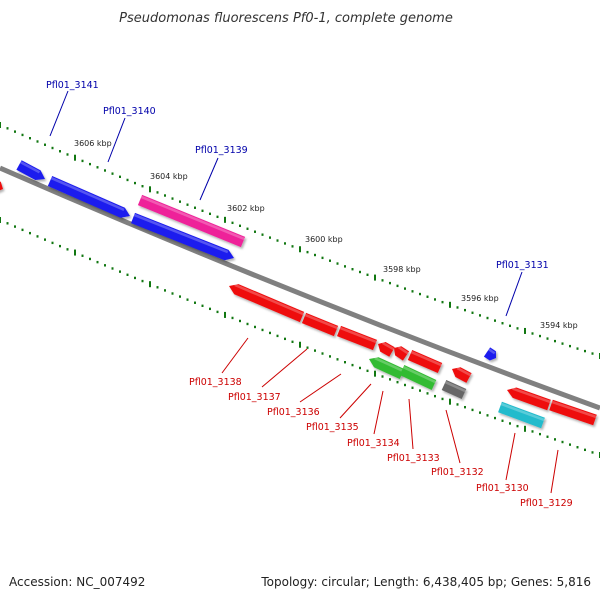 This screenshot has height=600, width=600. Describe the element at coordinates (293, 412) in the screenshot. I see `gene-label: Pfl01_3136` at that location.